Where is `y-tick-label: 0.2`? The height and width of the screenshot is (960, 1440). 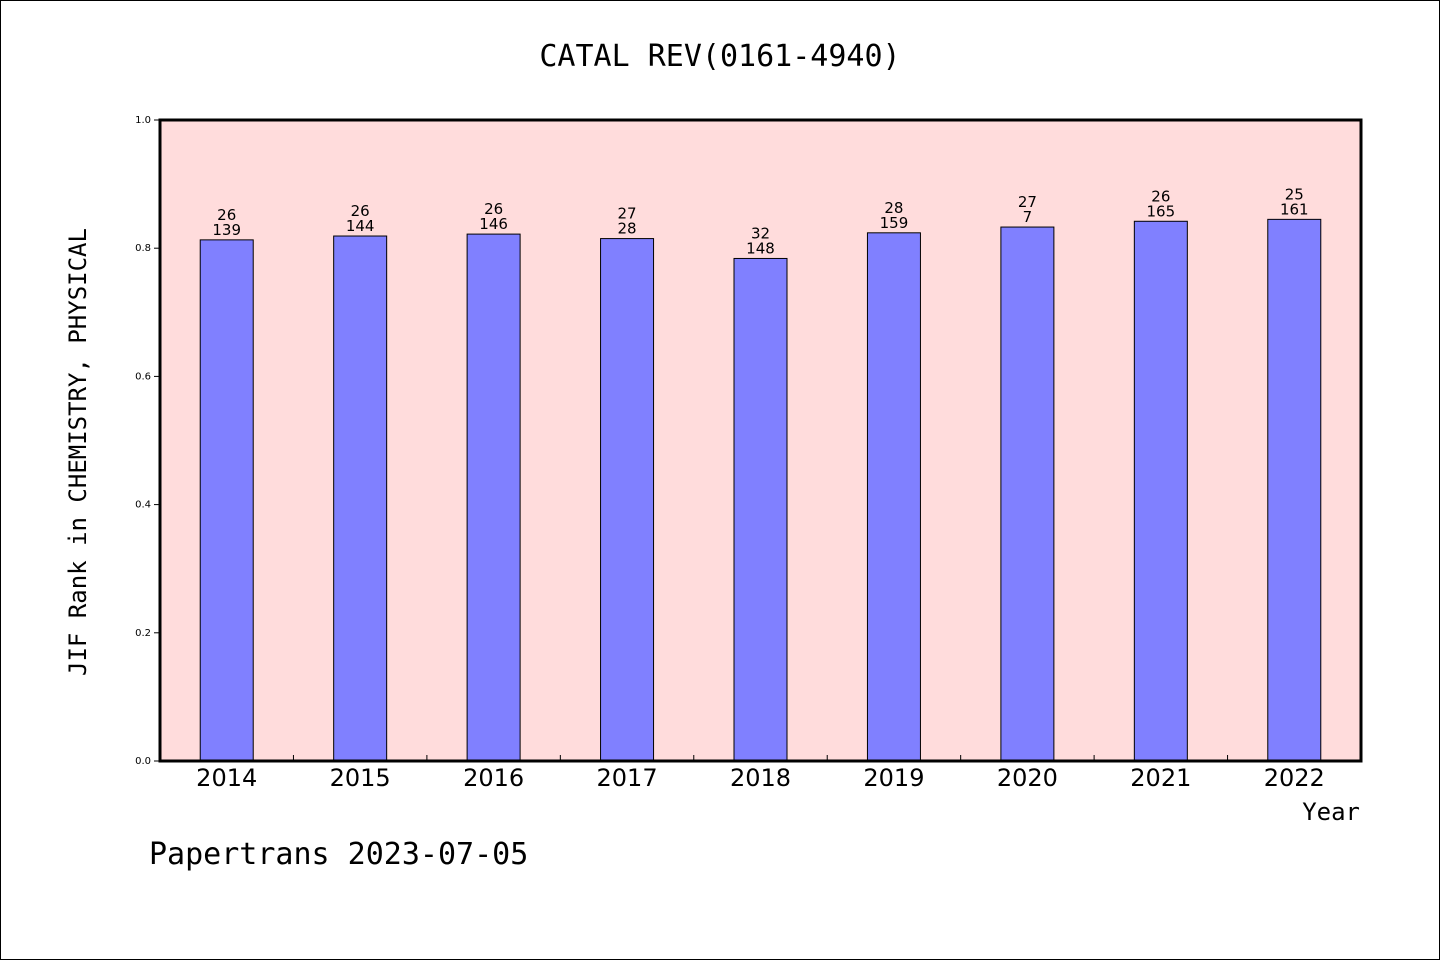
y-tick-label: 0.2 is located at coordinates (143, 633).